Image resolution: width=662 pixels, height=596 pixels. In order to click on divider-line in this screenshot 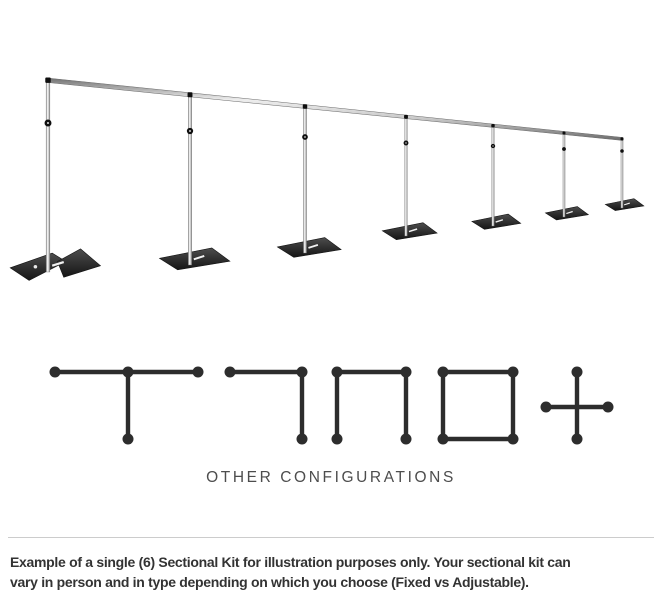, I will do `click(331, 537)`.